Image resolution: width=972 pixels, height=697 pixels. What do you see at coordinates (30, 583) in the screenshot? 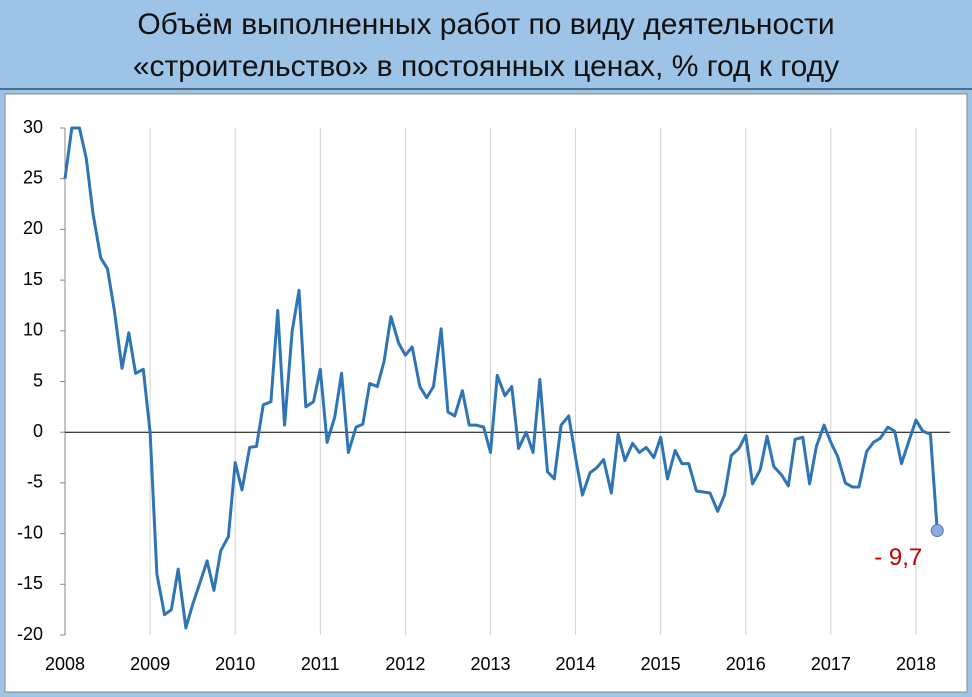
I see `y-tick-label: -15` at bounding box center [30, 583].